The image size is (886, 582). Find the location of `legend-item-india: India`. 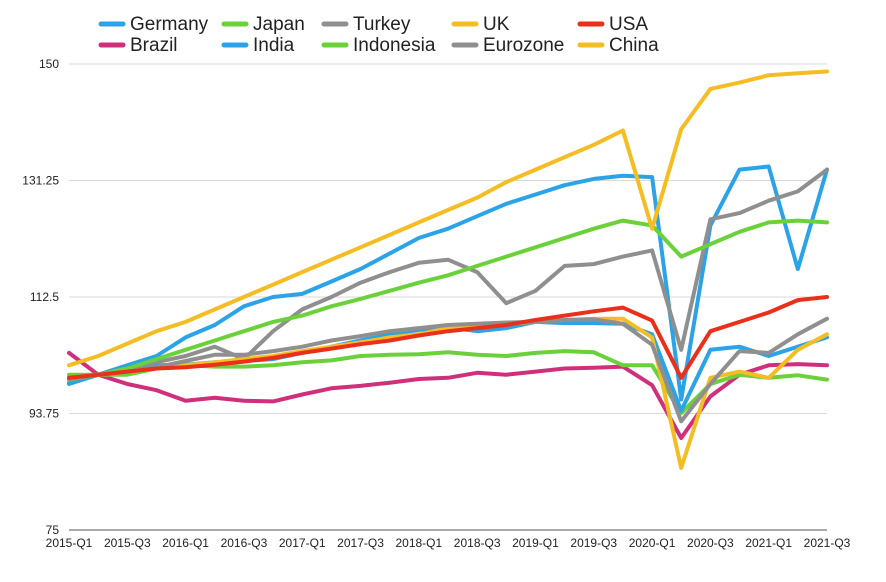

legend-item-india: India is located at coordinates (258, 45).